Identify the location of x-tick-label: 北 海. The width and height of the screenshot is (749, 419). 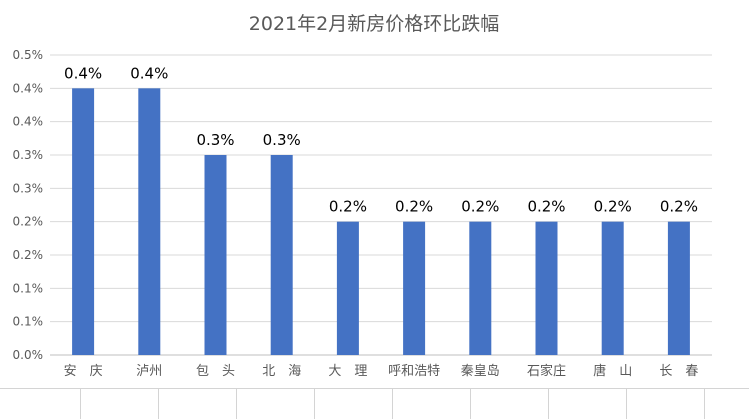
(281, 371).